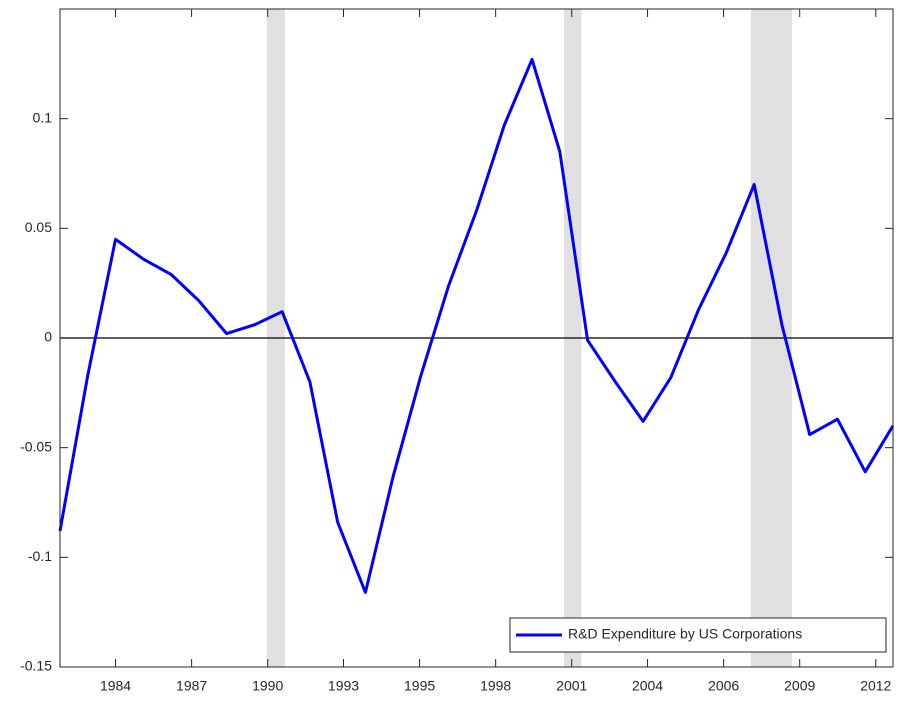 Image resolution: width=898 pixels, height=701 pixels. Describe the element at coordinates (36, 666) in the screenshot. I see `y-tick-label: -0.15` at that location.